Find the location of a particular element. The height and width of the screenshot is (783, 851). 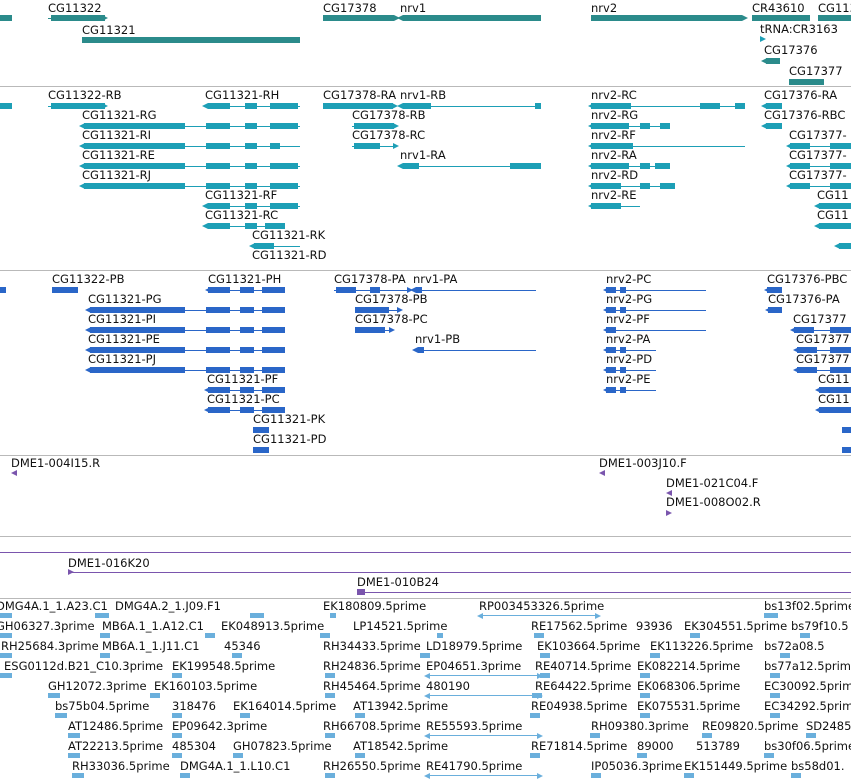

transcript-label: CG11321-RH is located at coordinates (242, 95).